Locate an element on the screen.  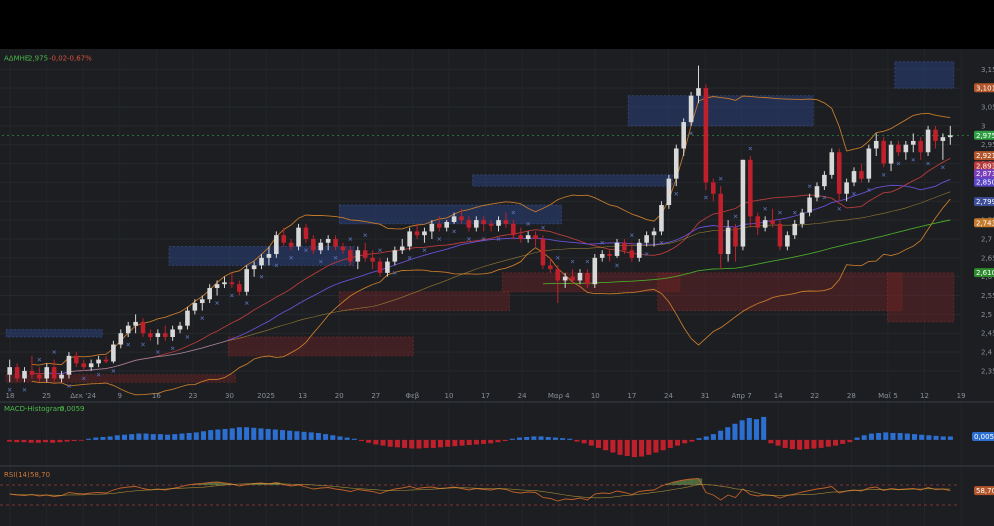
y-tick-label: 2,7 is located at coordinates (986, 239).